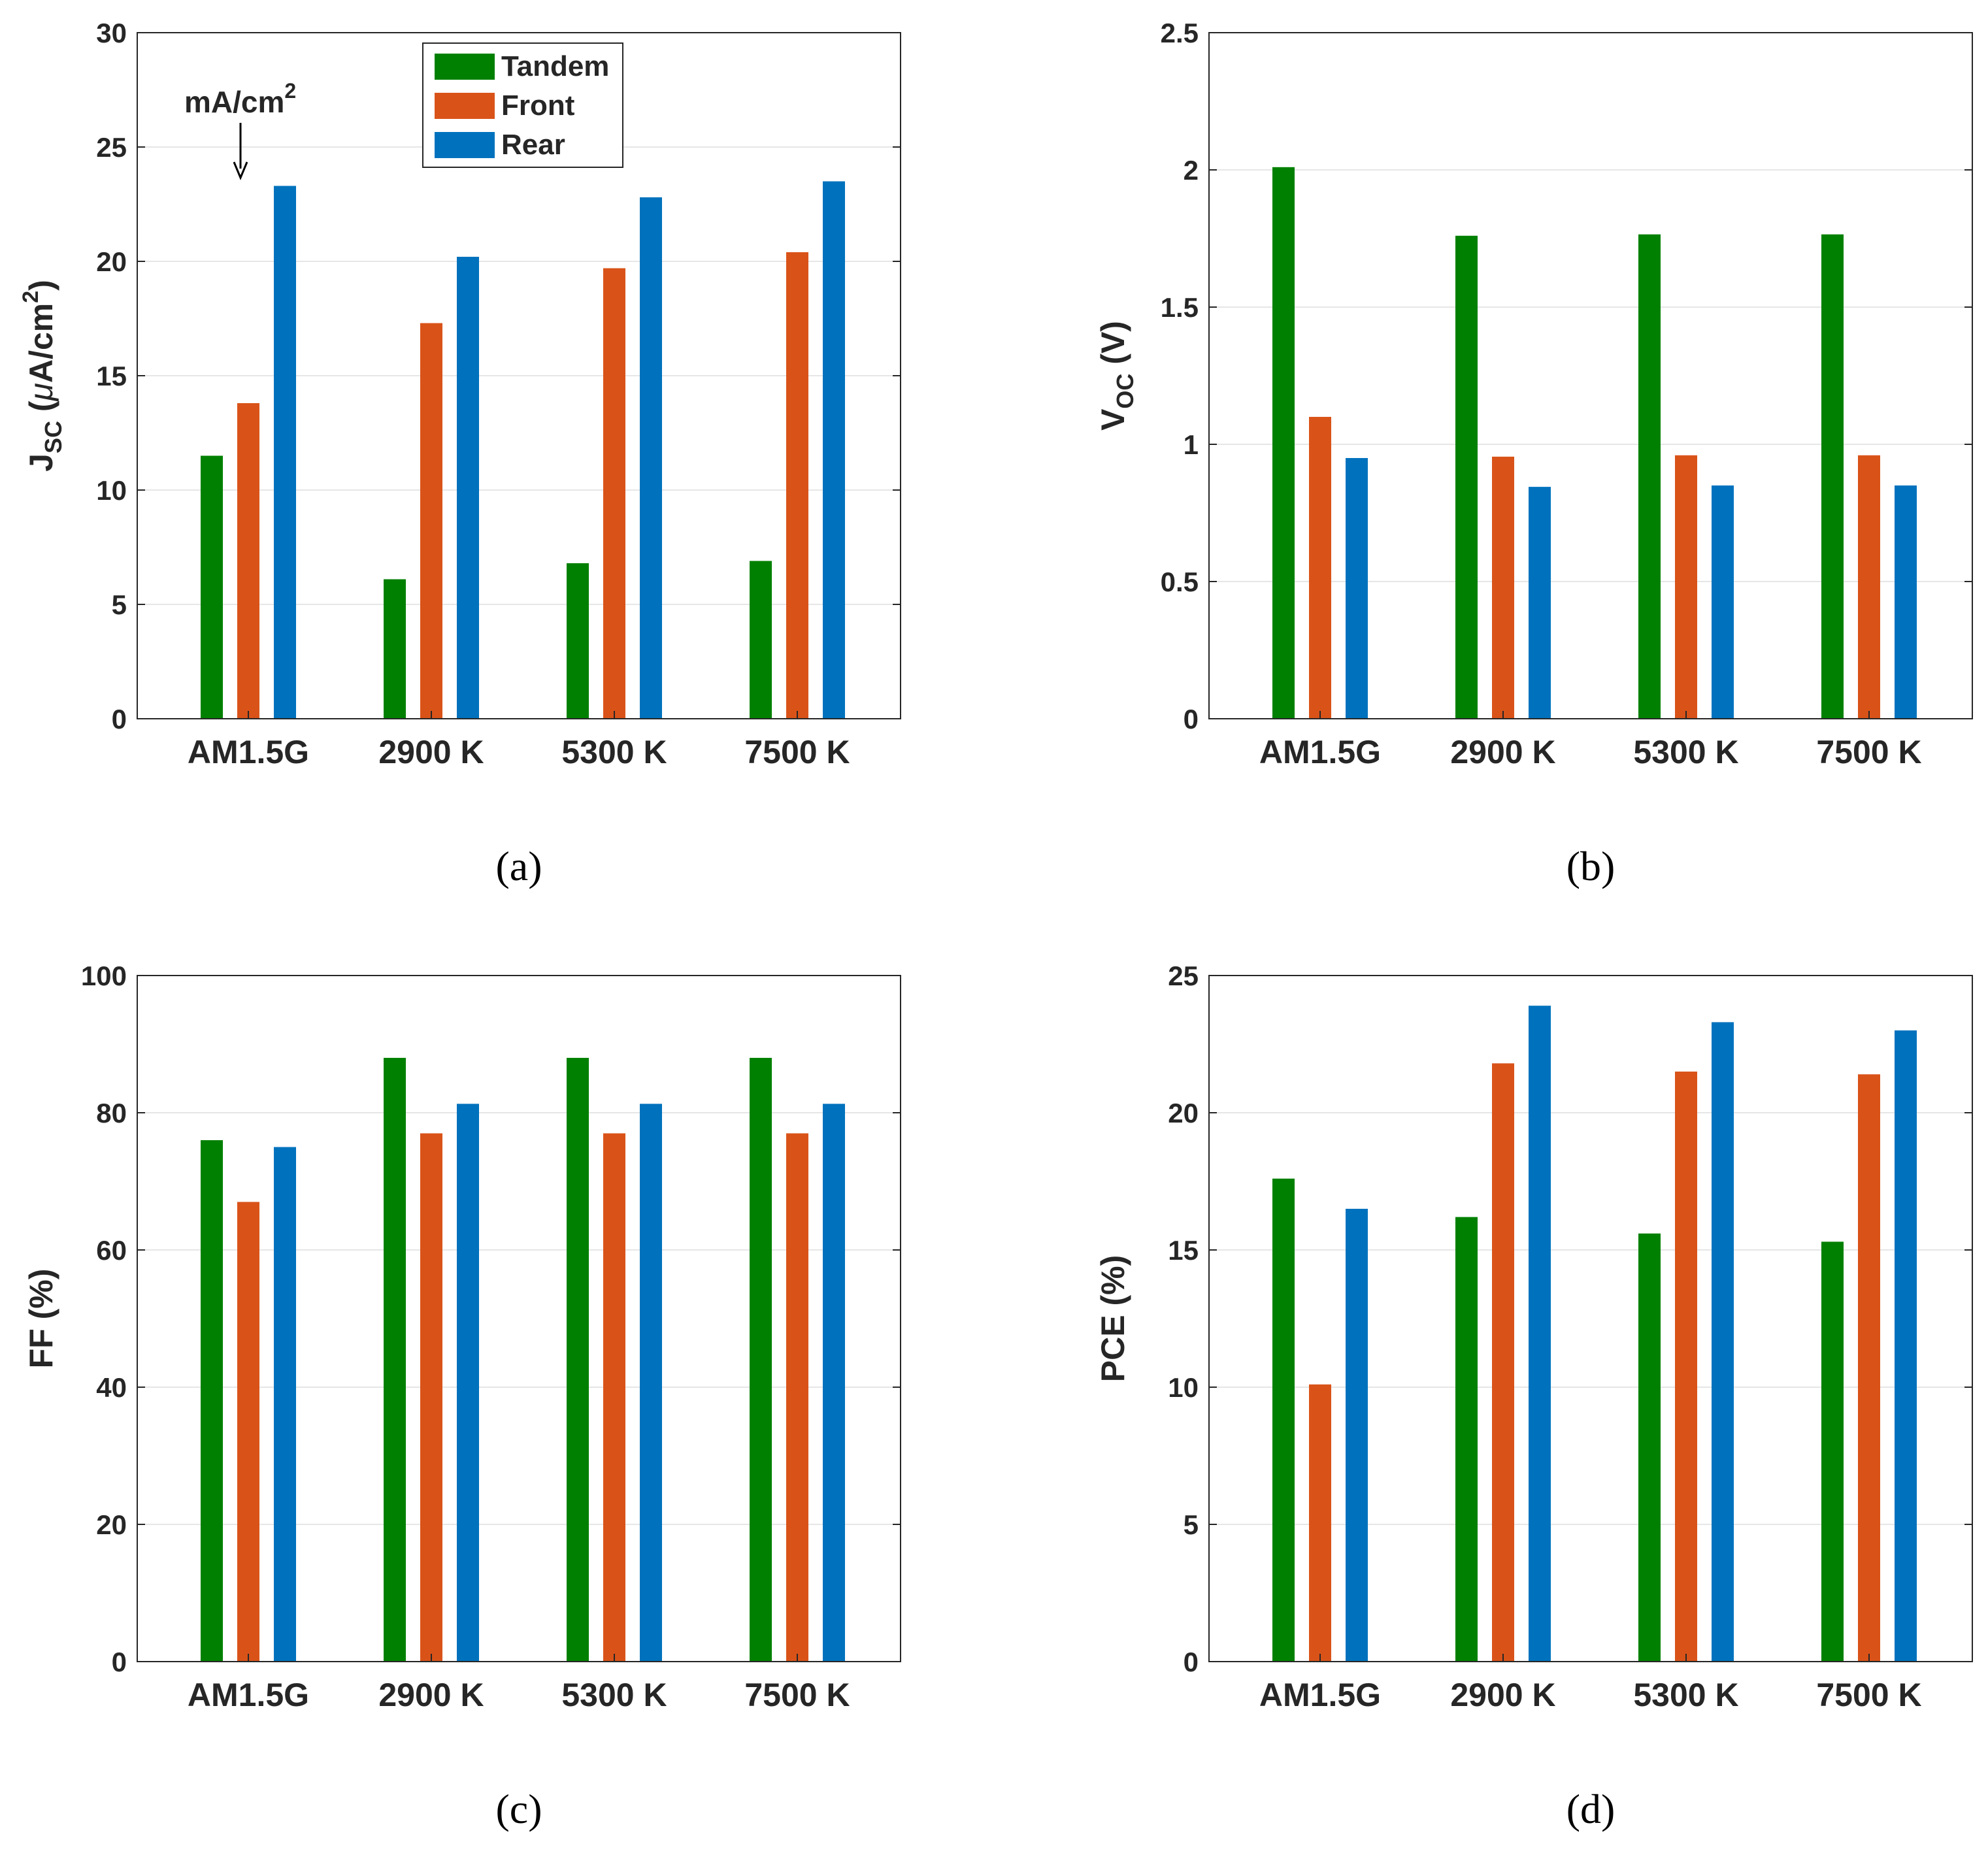  What do you see at coordinates (112, 1113) in the screenshot?
I see `y-tick-label: 80` at bounding box center [112, 1113].